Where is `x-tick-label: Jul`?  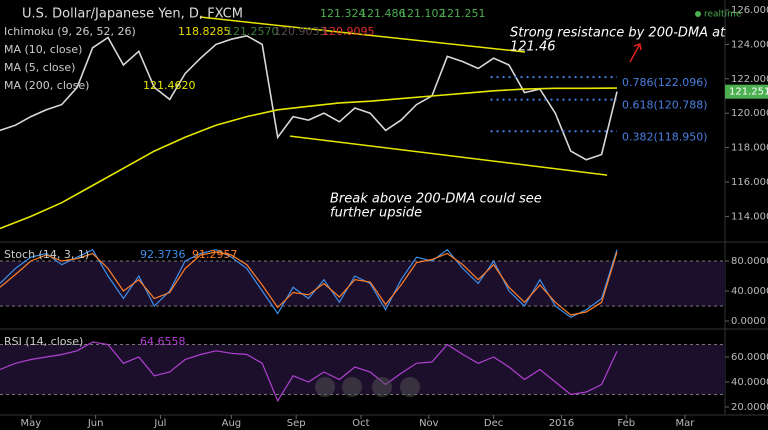 x-tick-label: Jul is located at coordinates (159, 423).